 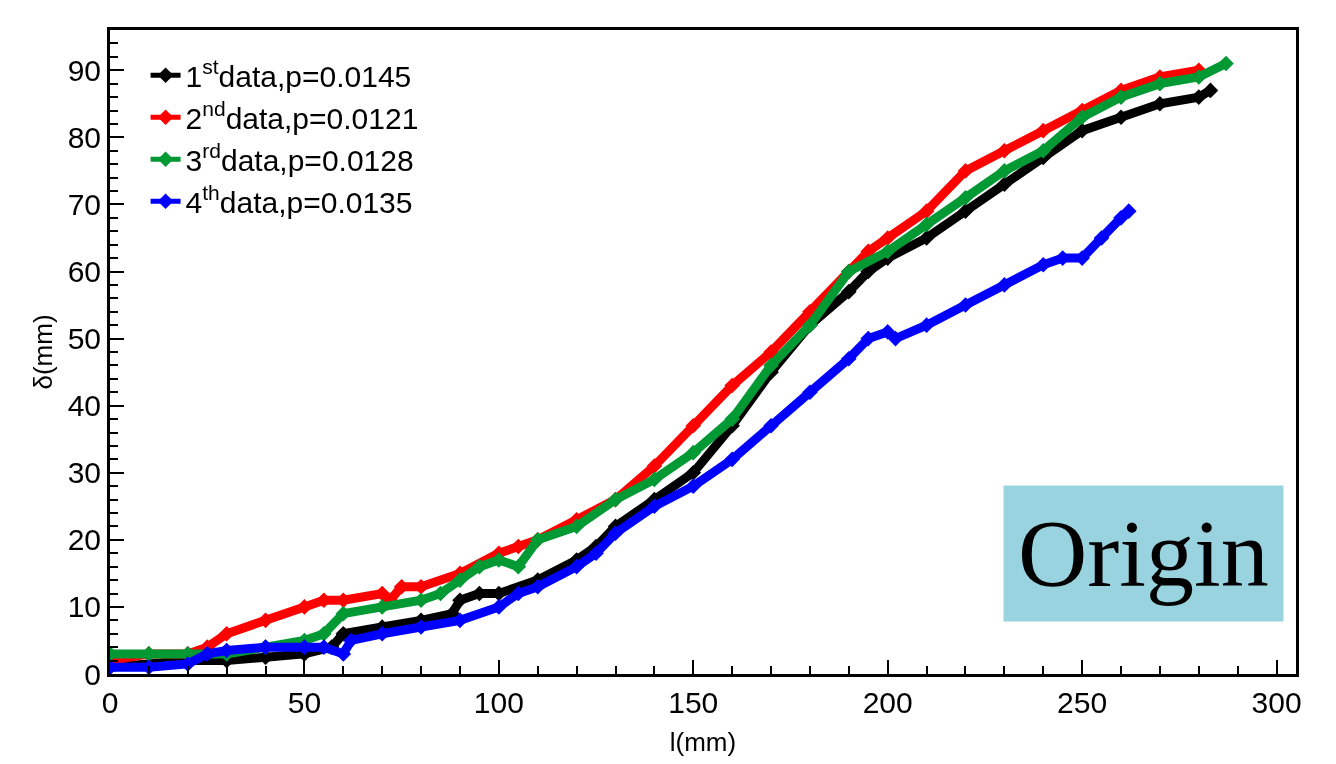 I want to click on x-axis-title: l(mm), so click(x=703, y=741).